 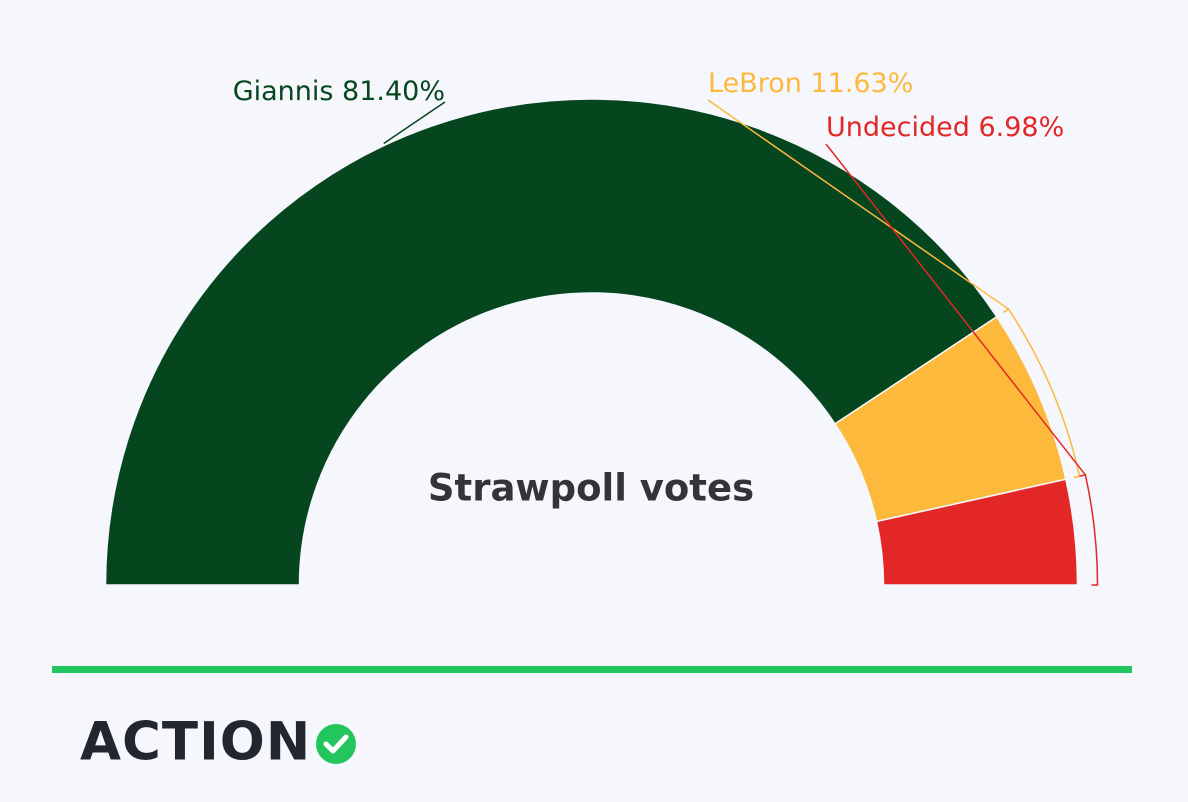 I want to click on logo: ACTION, so click(x=195, y=742).